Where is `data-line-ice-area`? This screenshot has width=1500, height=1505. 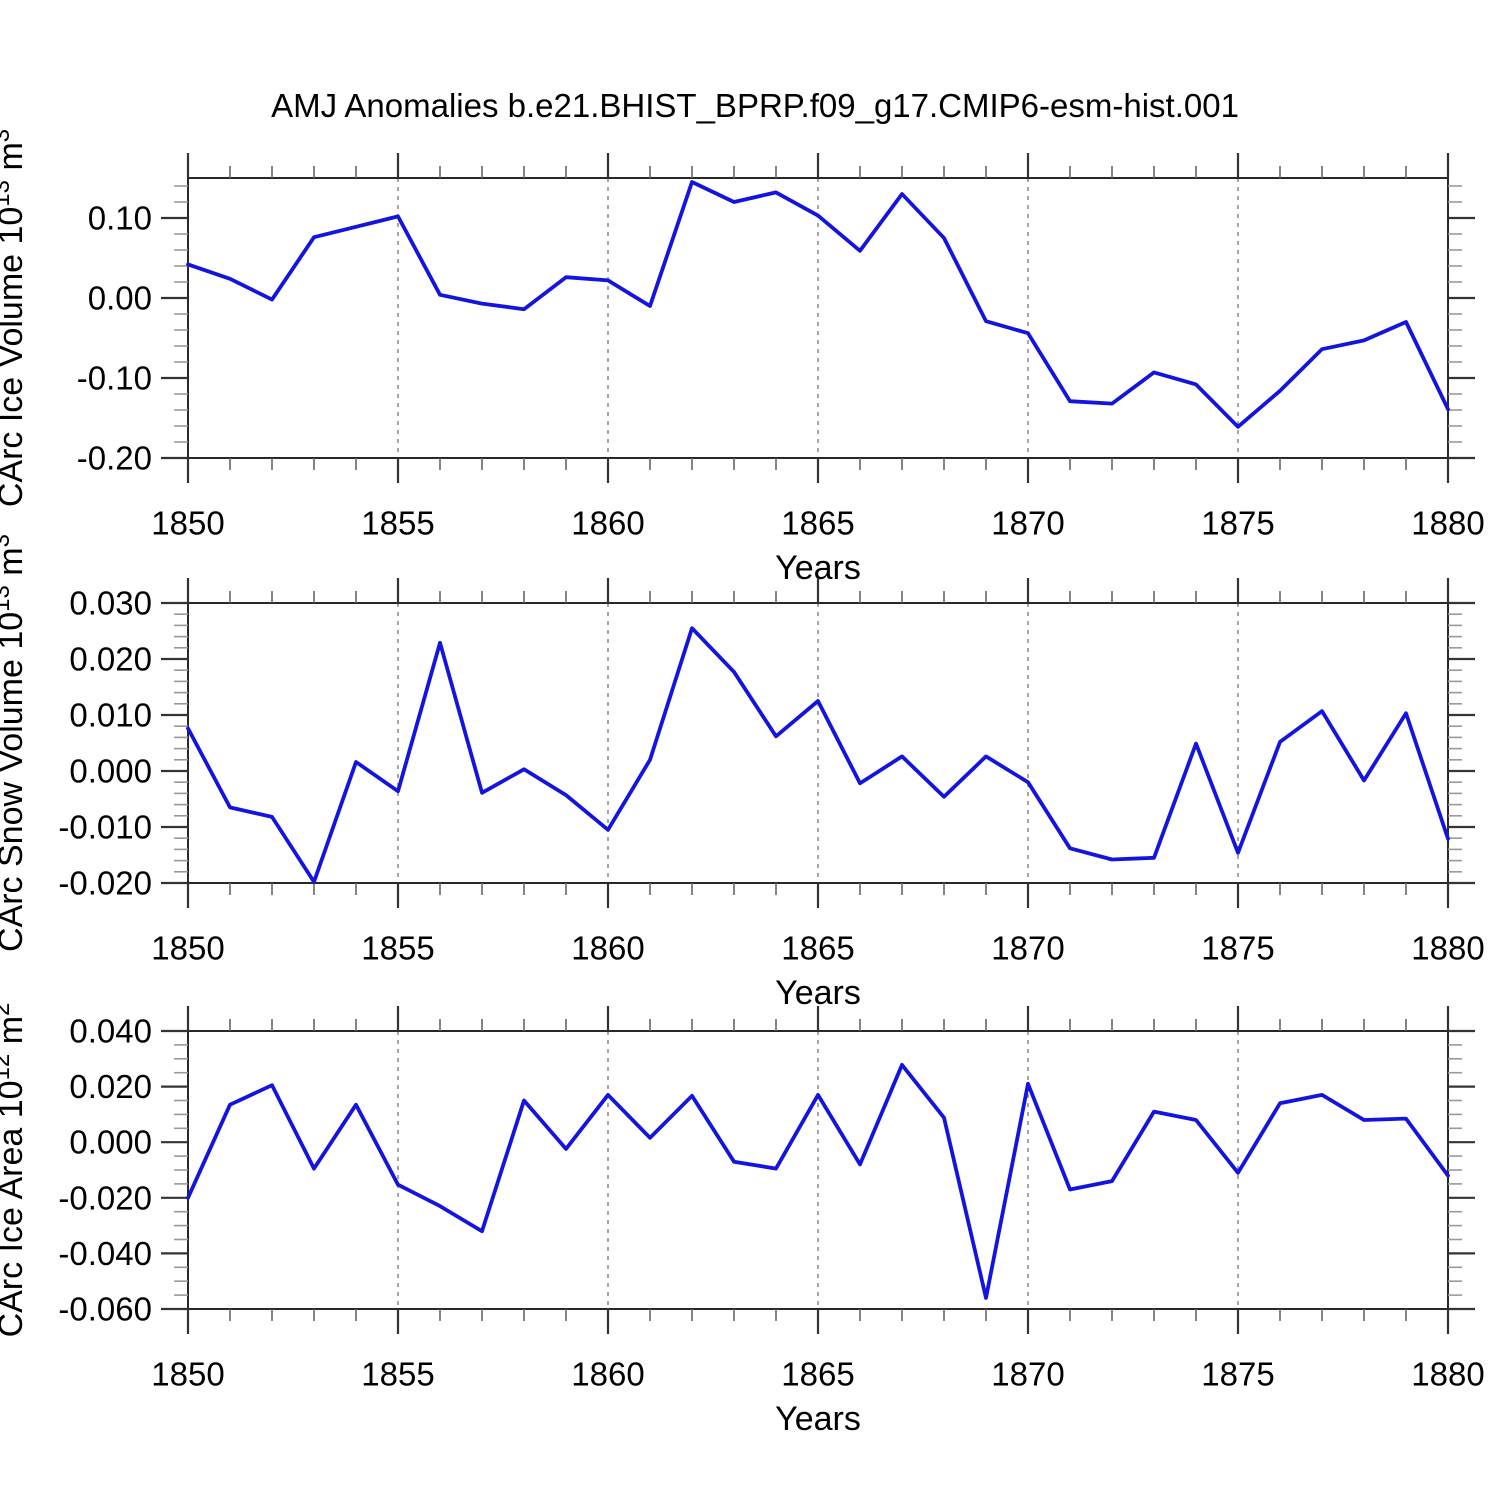
data-line-ice-area is located at coordinates (818, 1181).